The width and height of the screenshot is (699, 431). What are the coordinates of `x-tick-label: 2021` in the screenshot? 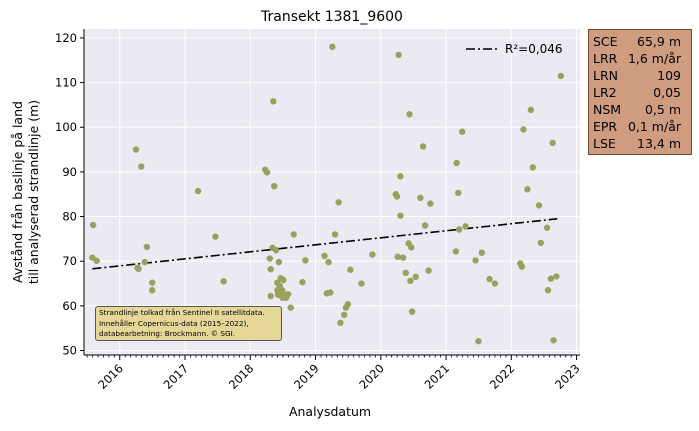 It's located at (437, 376).